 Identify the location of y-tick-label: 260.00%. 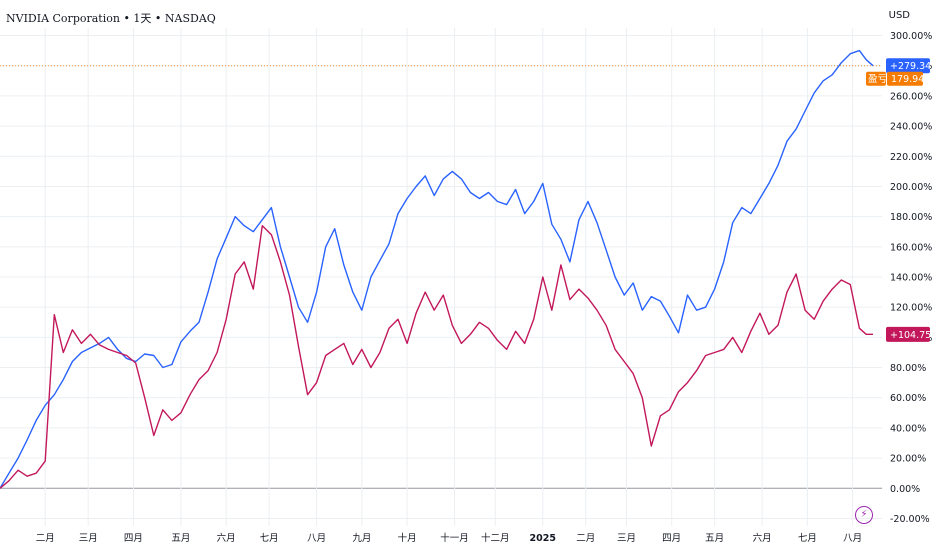
(911, 96).